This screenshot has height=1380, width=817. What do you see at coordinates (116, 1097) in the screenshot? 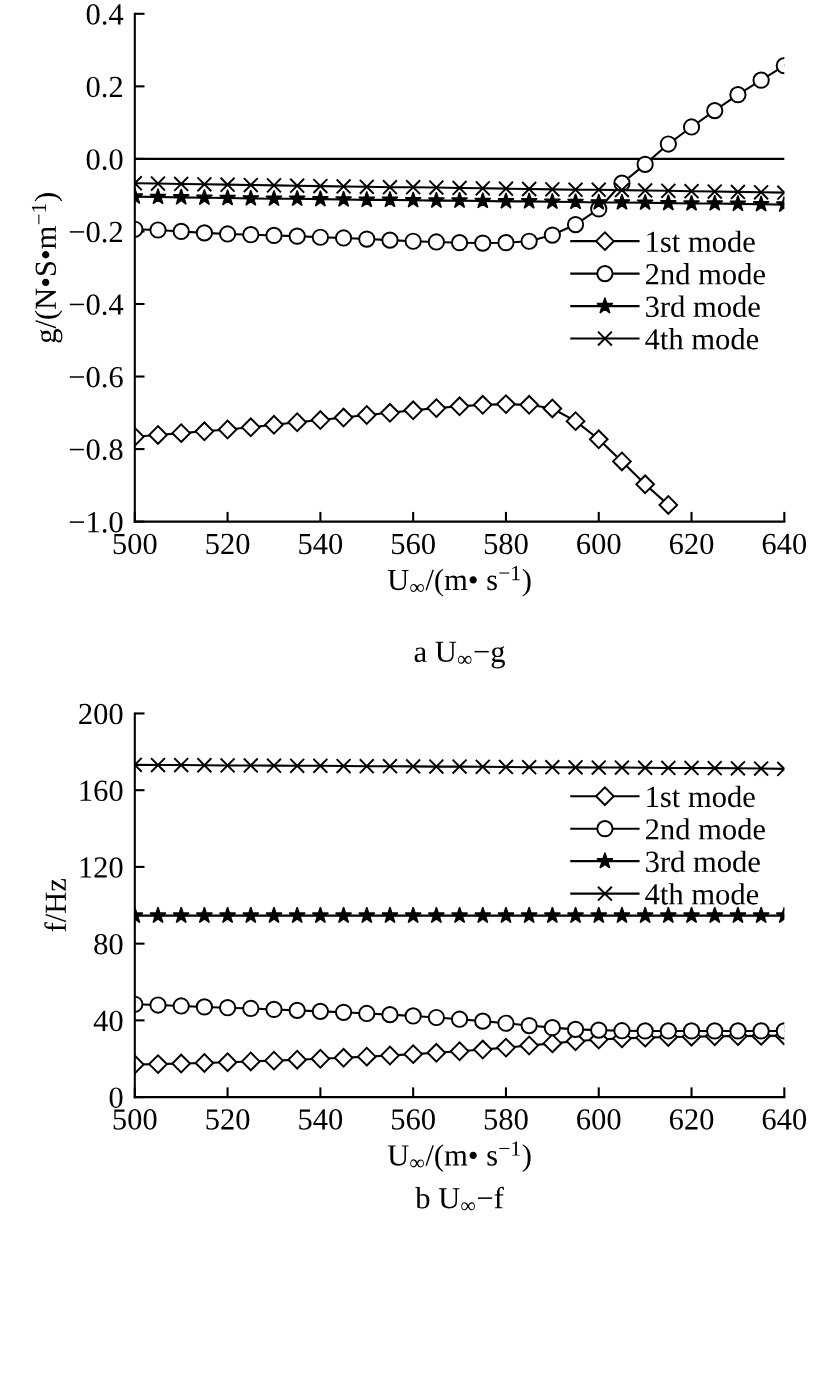
I see `y-tick-label: 0` at bounding box center [116, 1097].